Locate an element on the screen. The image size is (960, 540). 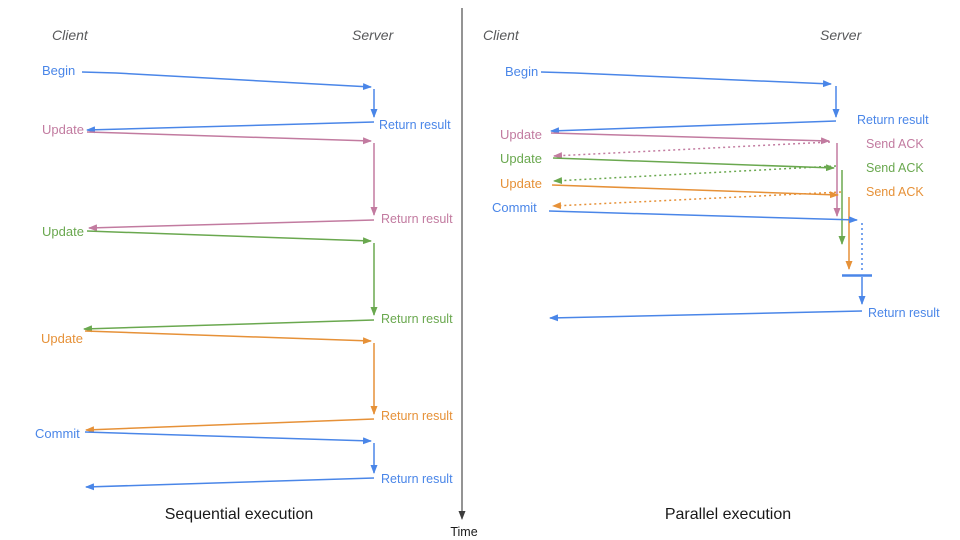
left-commit-label: Commit is located at coordinates (57, 433).